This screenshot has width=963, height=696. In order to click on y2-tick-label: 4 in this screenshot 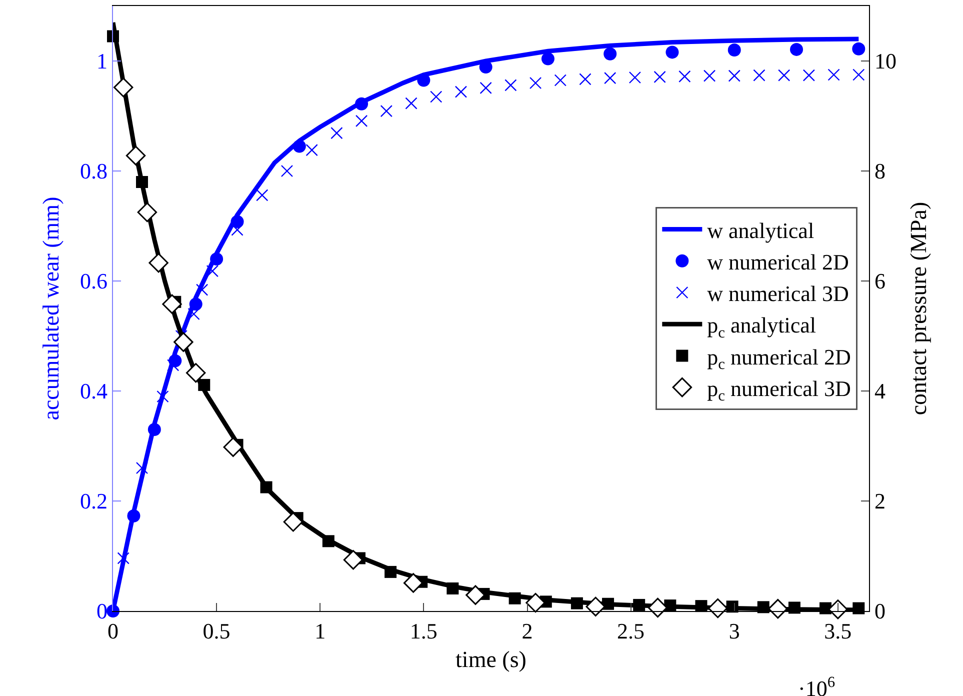, I will do `click(880, 391)`.